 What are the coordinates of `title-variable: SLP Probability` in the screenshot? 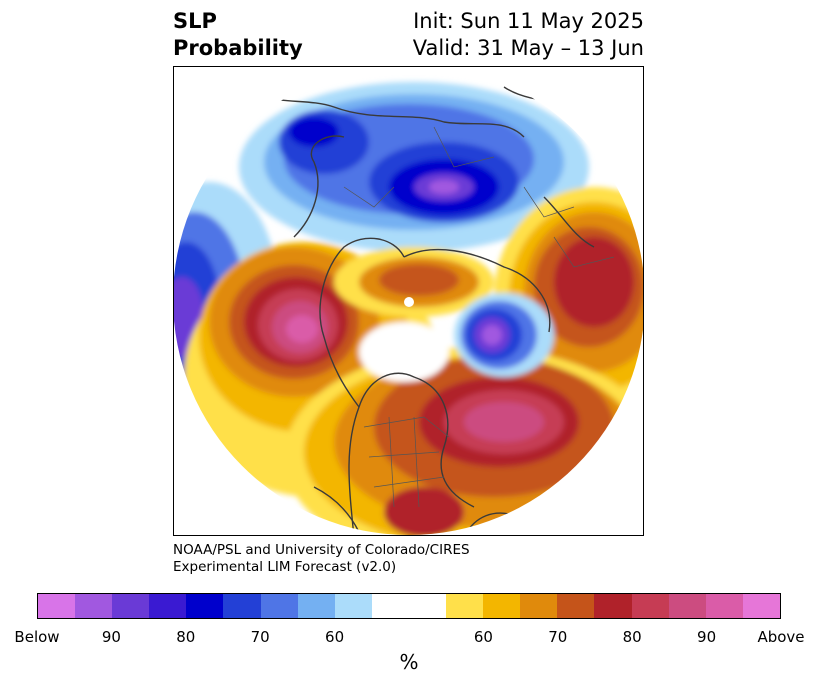 It's located at (238, 35).